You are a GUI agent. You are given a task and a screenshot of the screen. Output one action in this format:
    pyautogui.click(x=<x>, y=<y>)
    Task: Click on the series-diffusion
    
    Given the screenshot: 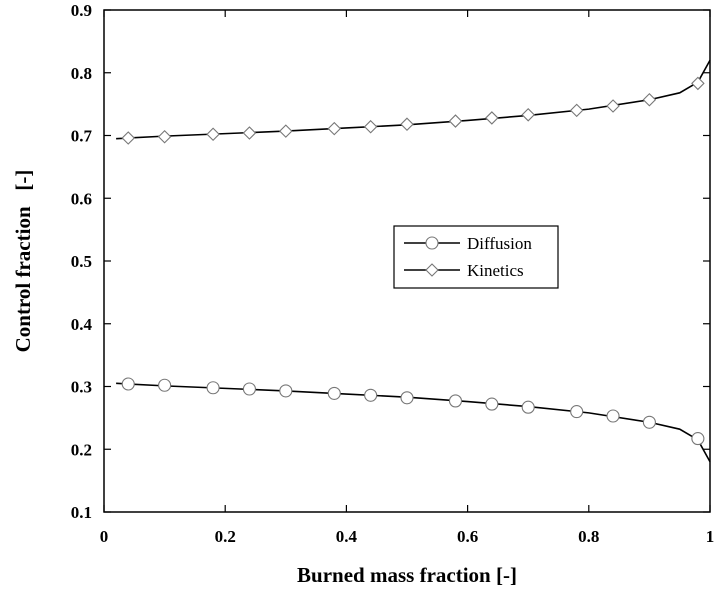 What is the action you would take?
    pyautogui.click(x=413, y=420)
    